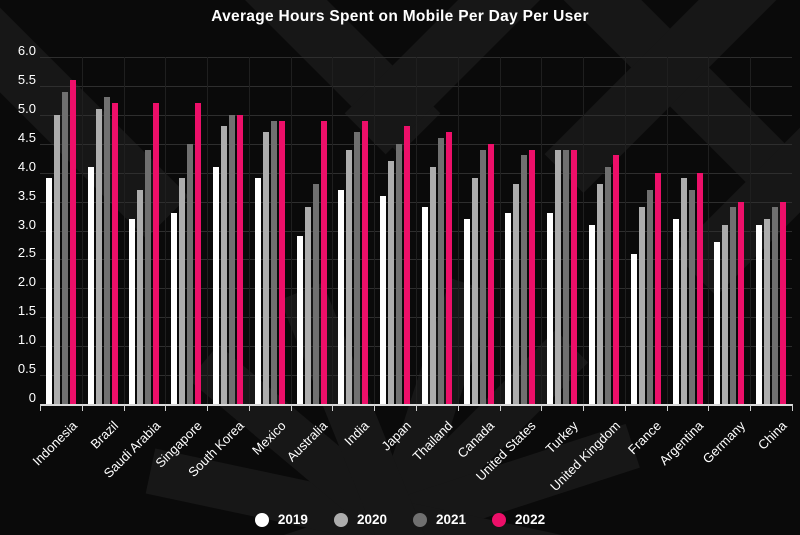 Image resolution: width=800 pixels, height=535 pixels. What do you see at coordinates (574, 276) in the screenshot?
I see `bar-2022-turkey` at bounding box center [574, 276].